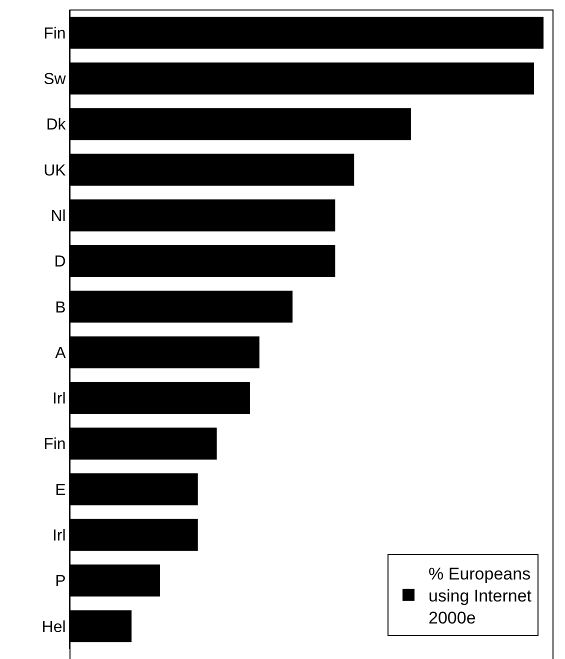 The image size is (565, 659). I want to click on y-tick-label: Sw, so click(55, 79).